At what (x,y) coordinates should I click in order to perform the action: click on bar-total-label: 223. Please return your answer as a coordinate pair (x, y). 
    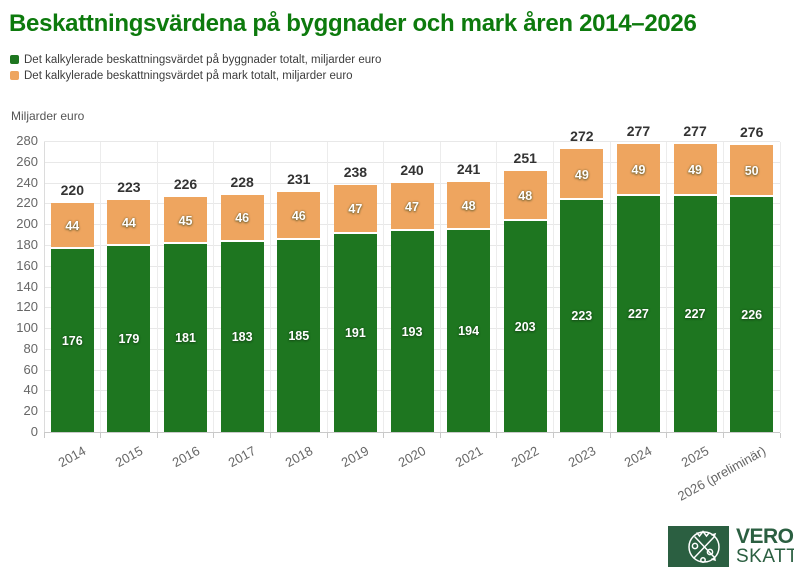
    Looking at the image, I should click on (129, 187).